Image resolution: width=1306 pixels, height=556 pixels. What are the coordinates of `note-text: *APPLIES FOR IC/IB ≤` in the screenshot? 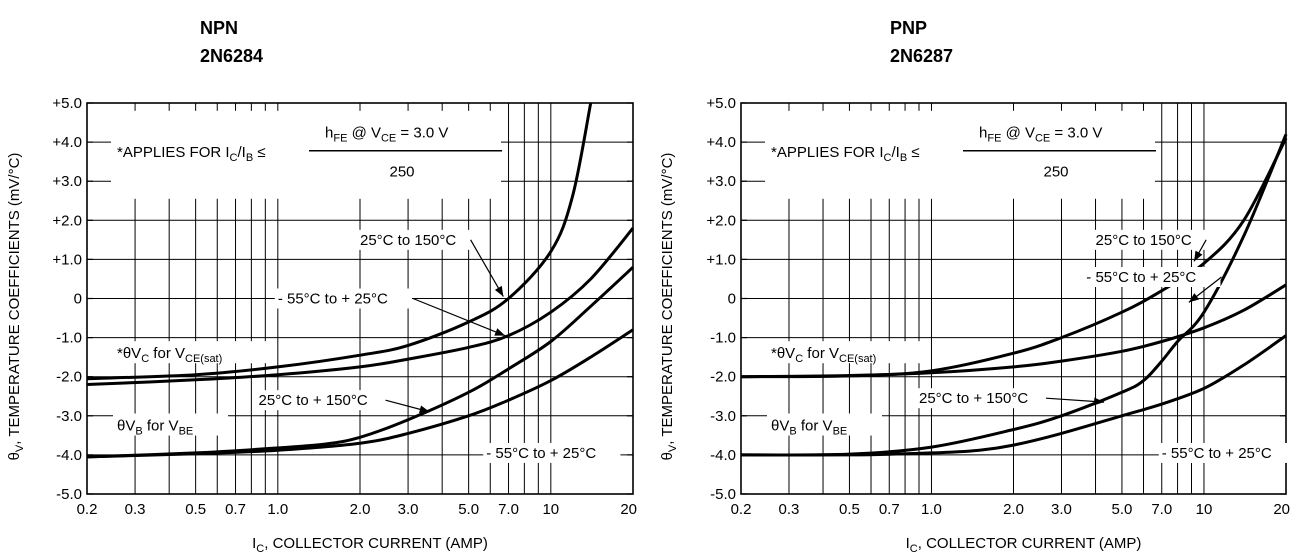 It's located at (845, 154).